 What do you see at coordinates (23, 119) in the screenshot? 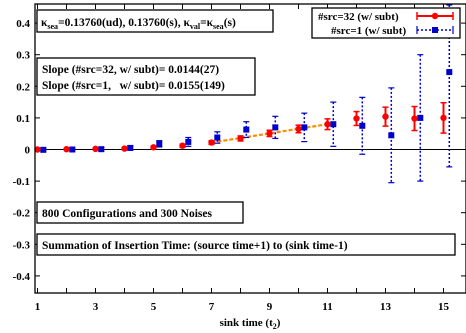
I see `y-tick-label: 0.1` at bounding box center [23, 119].